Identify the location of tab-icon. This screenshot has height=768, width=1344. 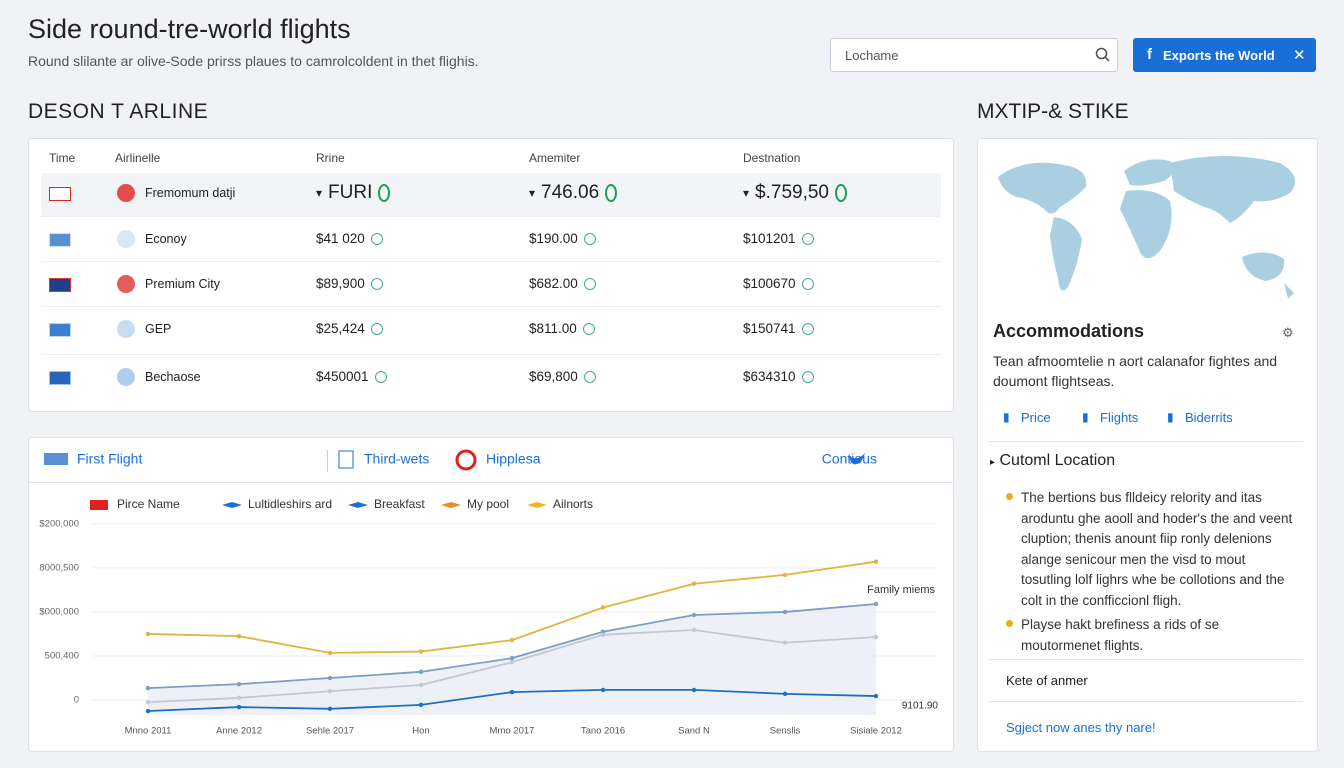
(56, 459).